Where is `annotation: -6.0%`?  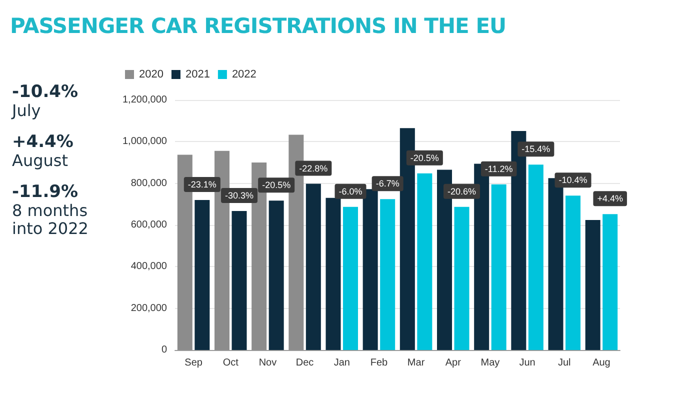 annotation: -6.0% is located at coordinates (350, 191).